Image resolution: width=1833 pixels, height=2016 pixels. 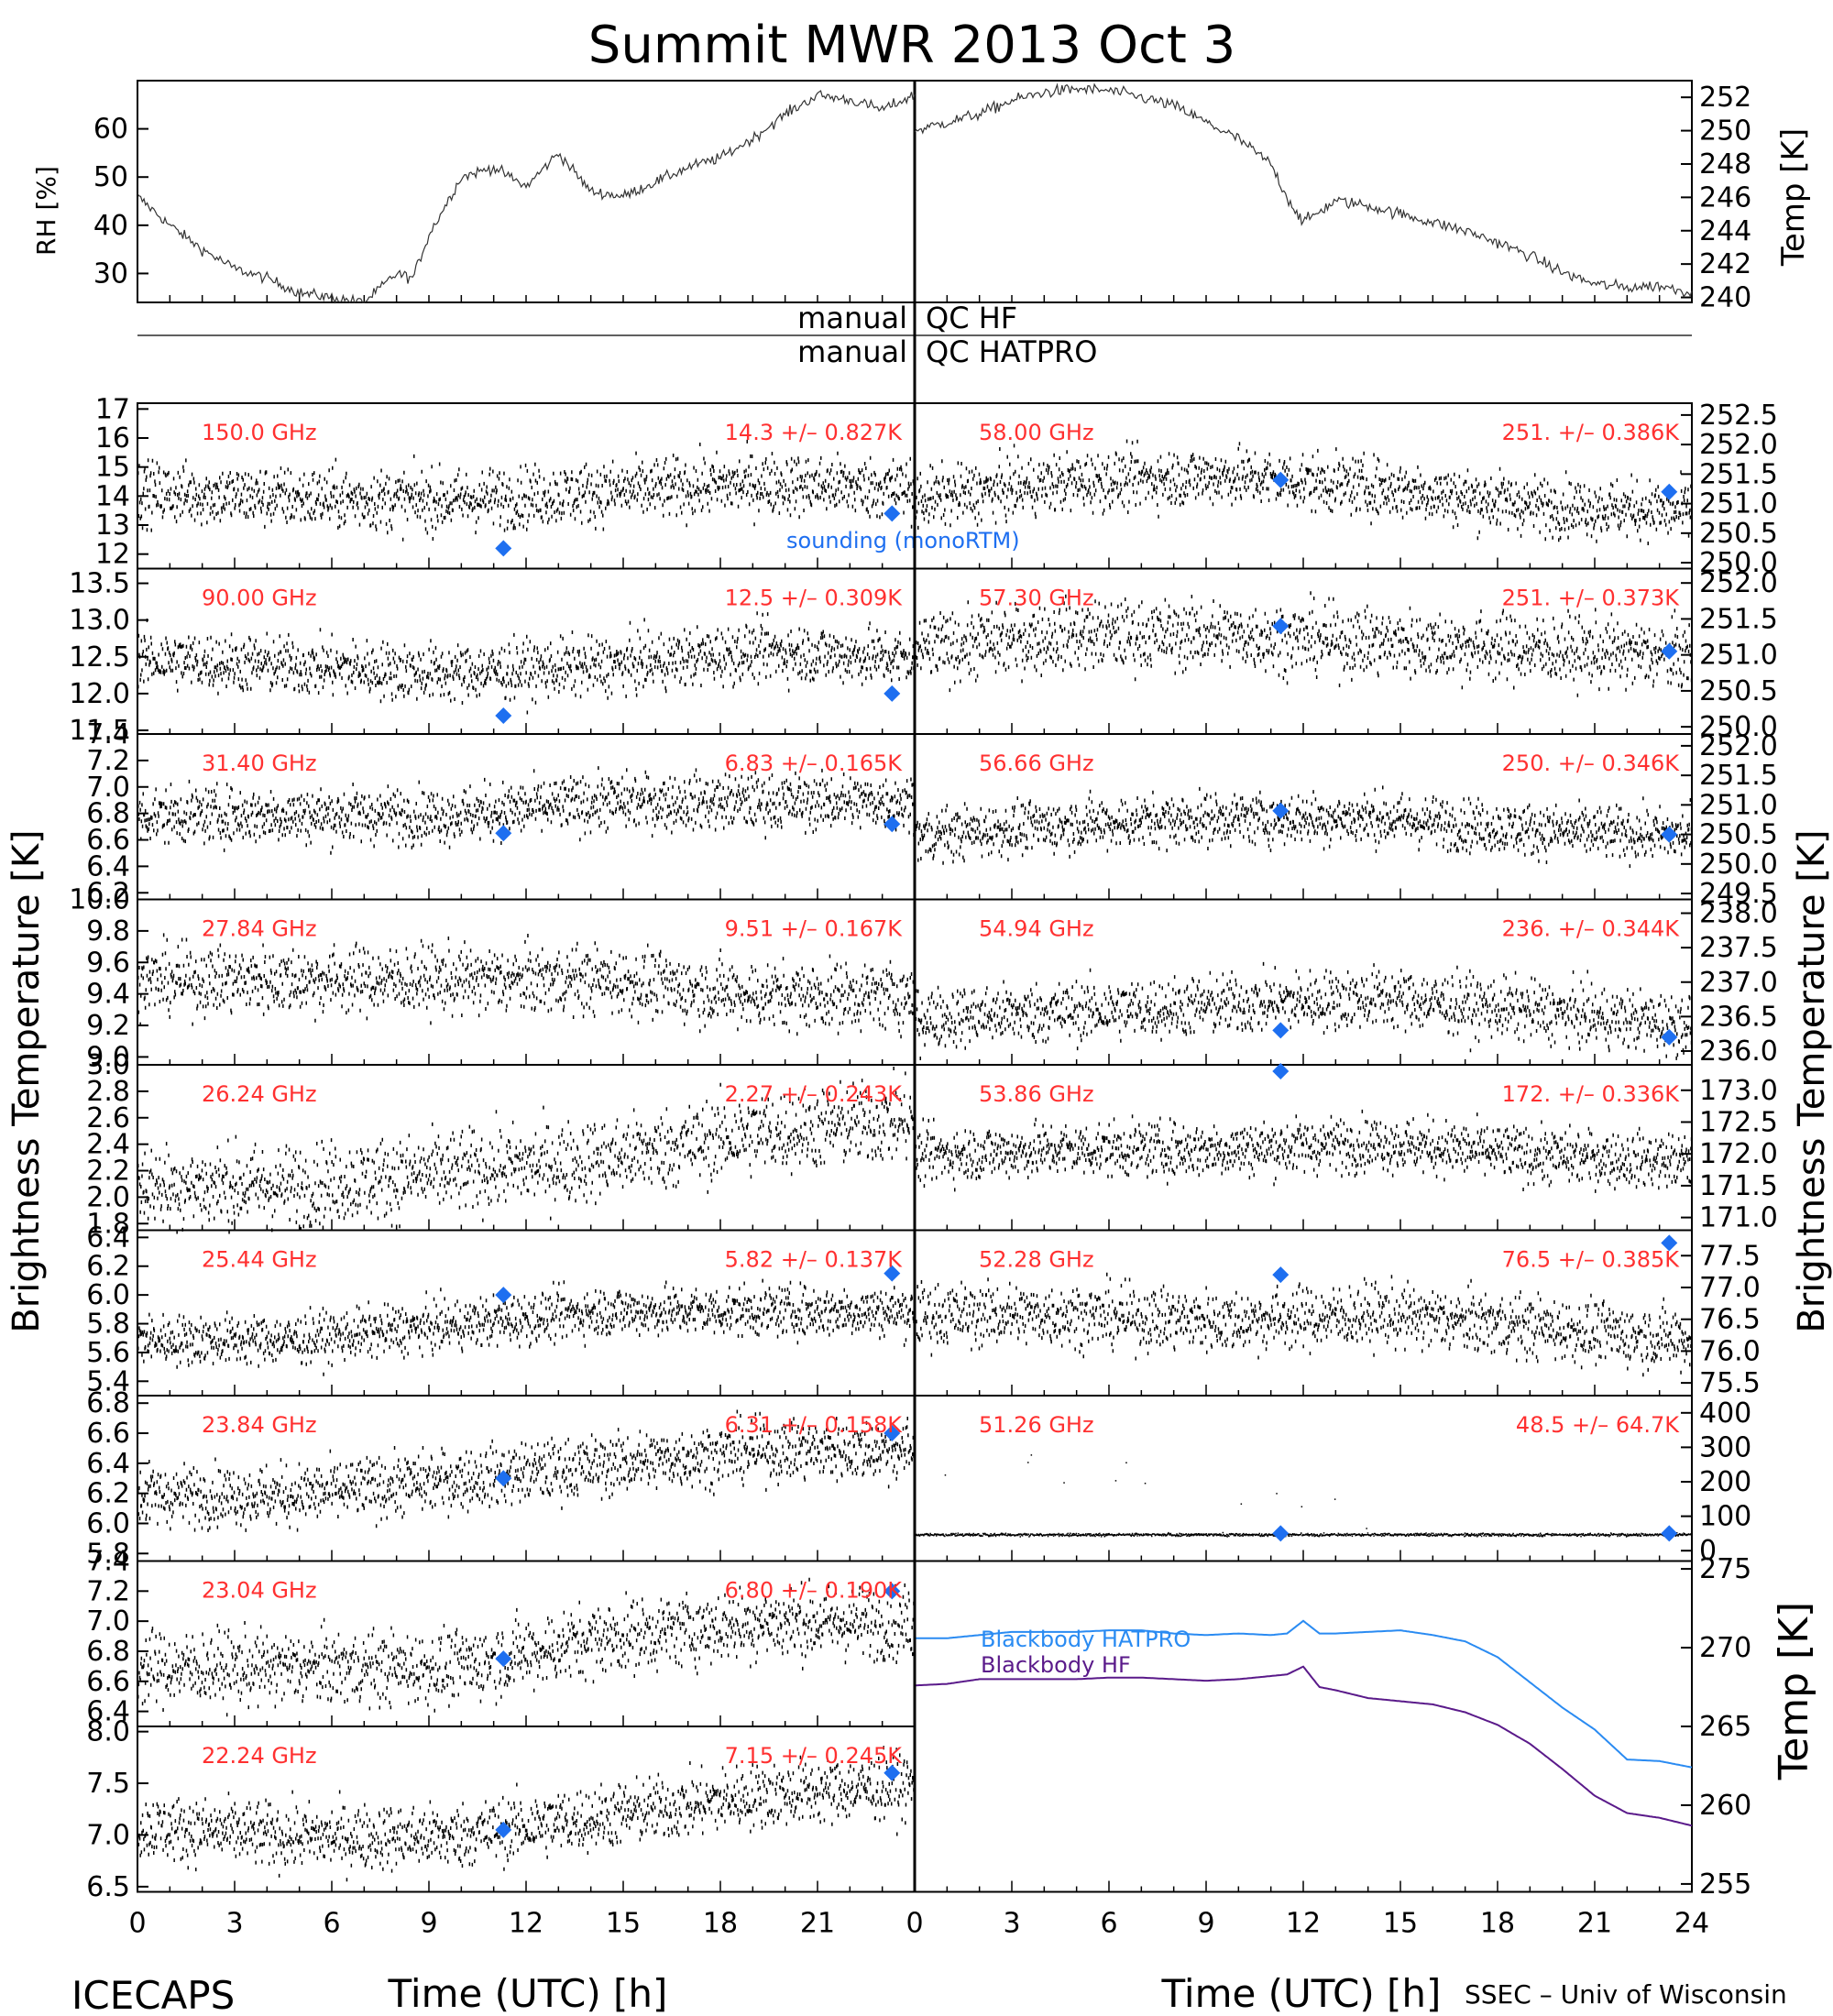 What do you see at coordinates (110, 177) in the screenshot?
I see `rh-tick-label: 50` at bounding box center [110, 177].